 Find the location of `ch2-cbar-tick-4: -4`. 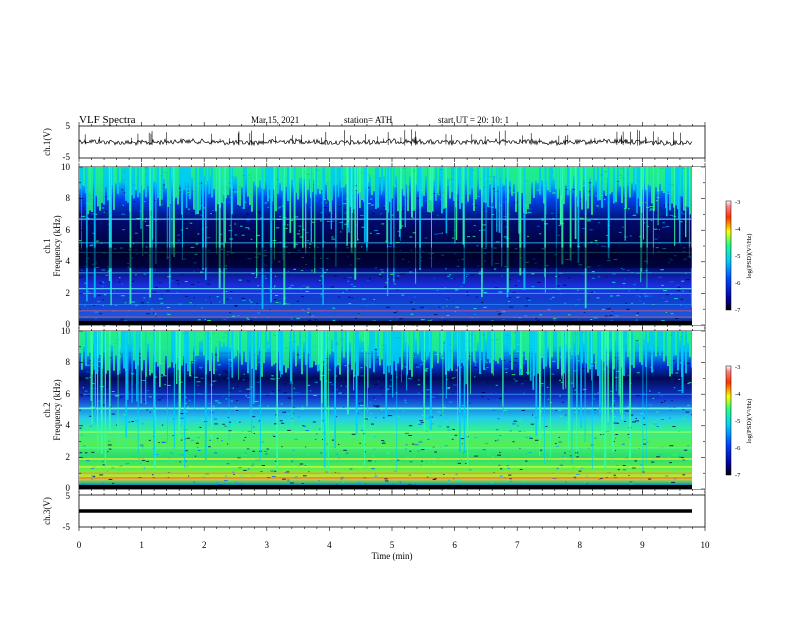

ch2-cbar-tick-4: -4 is located at coordinates (738, 394).